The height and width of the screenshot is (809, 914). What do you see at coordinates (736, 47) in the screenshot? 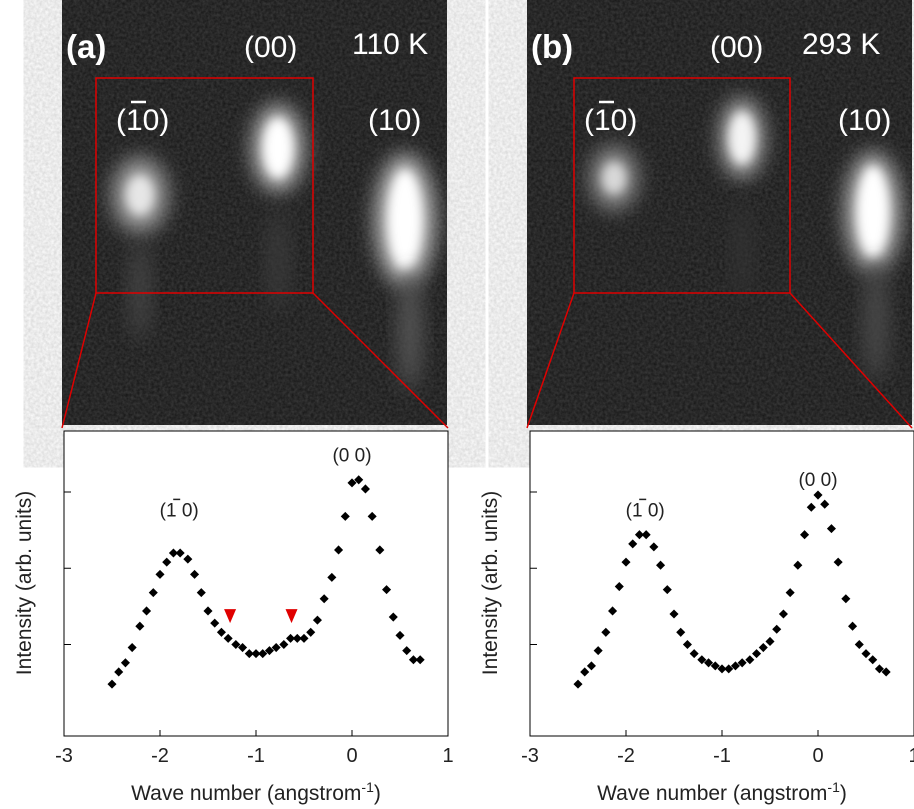
I see `spot-label-00-b: (00)` at bounding box center [736, 47].